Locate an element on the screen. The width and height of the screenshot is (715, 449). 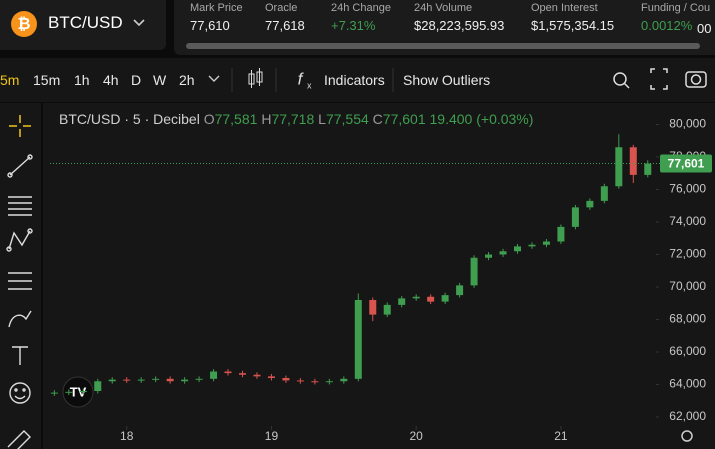
y-tick-label: 66,000 is located at coordinates (687, 351).